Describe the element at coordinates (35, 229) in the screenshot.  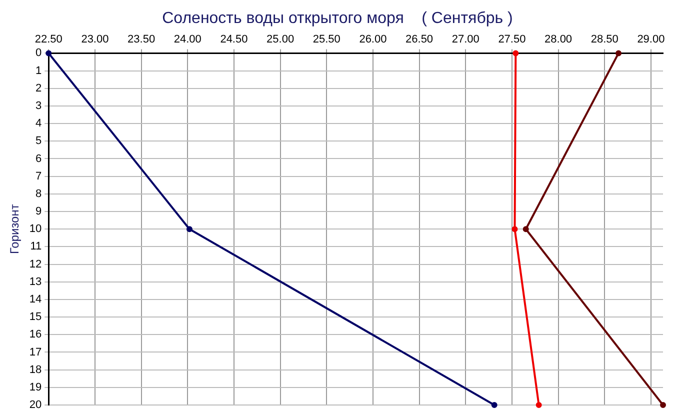
I see `y-tick-label: 10` at that location.